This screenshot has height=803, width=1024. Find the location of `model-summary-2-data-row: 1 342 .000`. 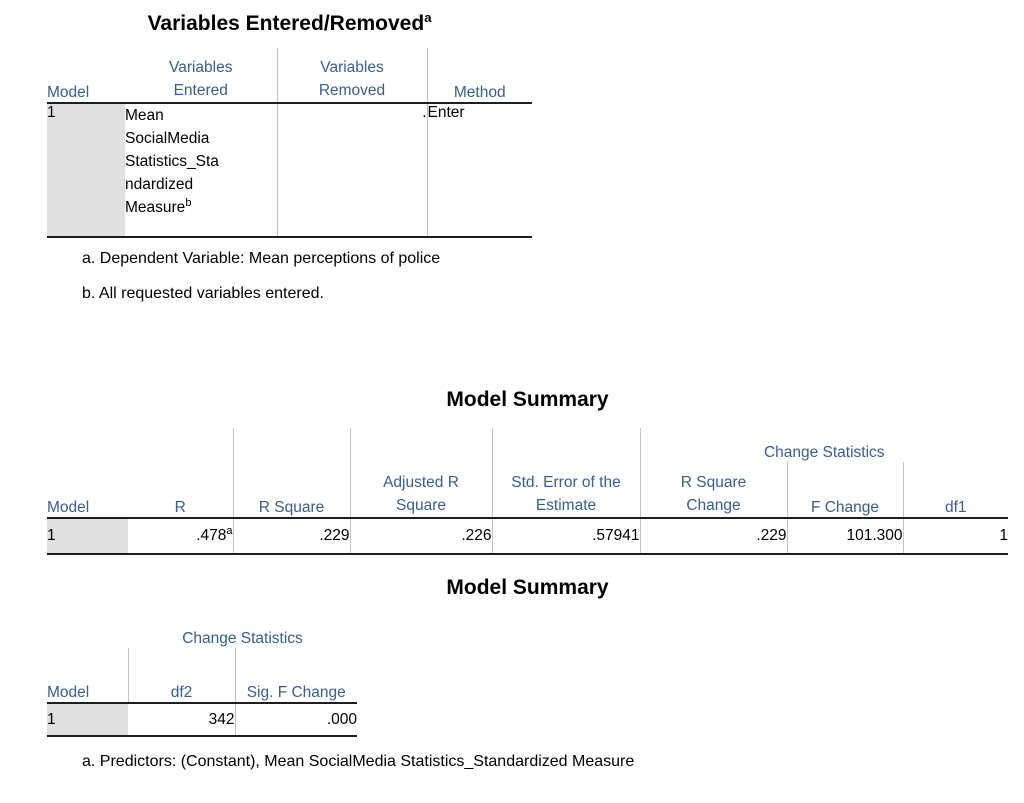

model-summary-2-data-row: 1 342 .000 is located at coordinates (202, 720).